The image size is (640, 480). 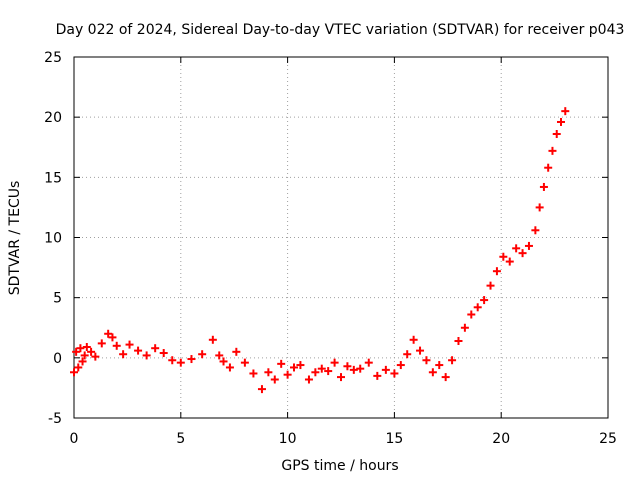 What do you see at coordinates (501, 439) in the screenshot?
I see `x-tick-label: 20` at bounding box center [501, 439].